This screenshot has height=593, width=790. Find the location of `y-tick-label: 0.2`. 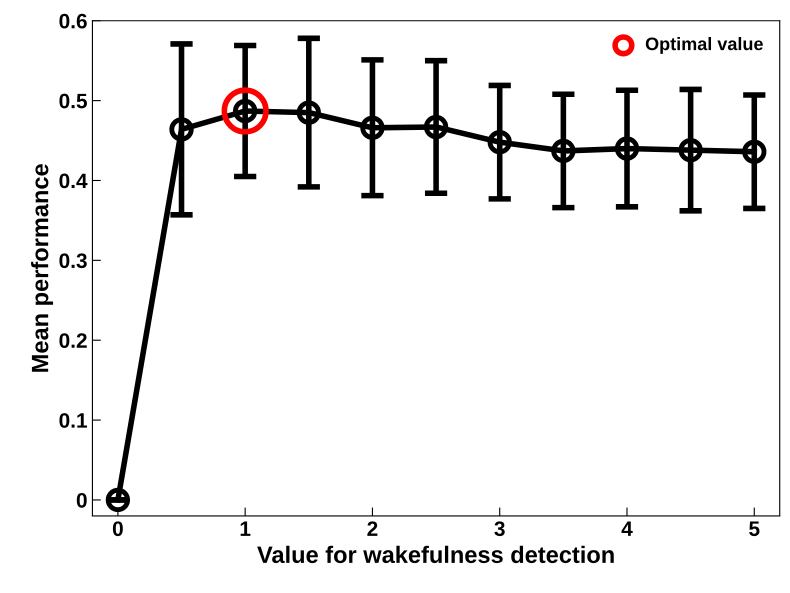

y-tick-label: 0.2 is located at coordinates (73, 340).